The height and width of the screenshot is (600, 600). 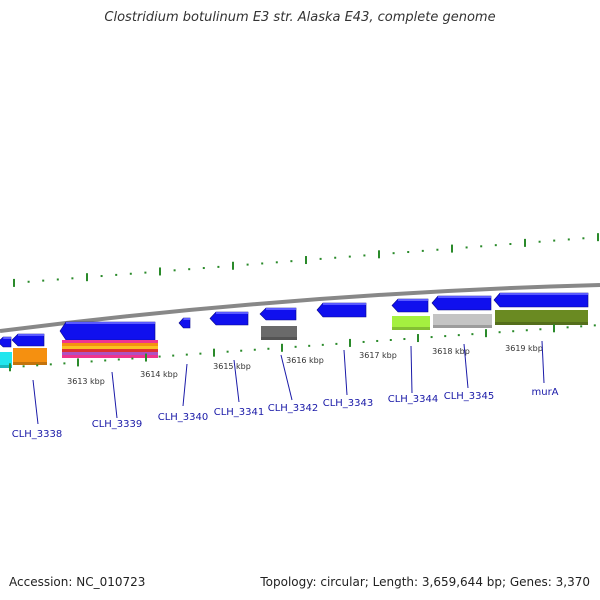 What do you see at coordinates (378, 355) in the screenshot?
I see `kbp-label: 3617 kbp` at bounding box center [378, 355].